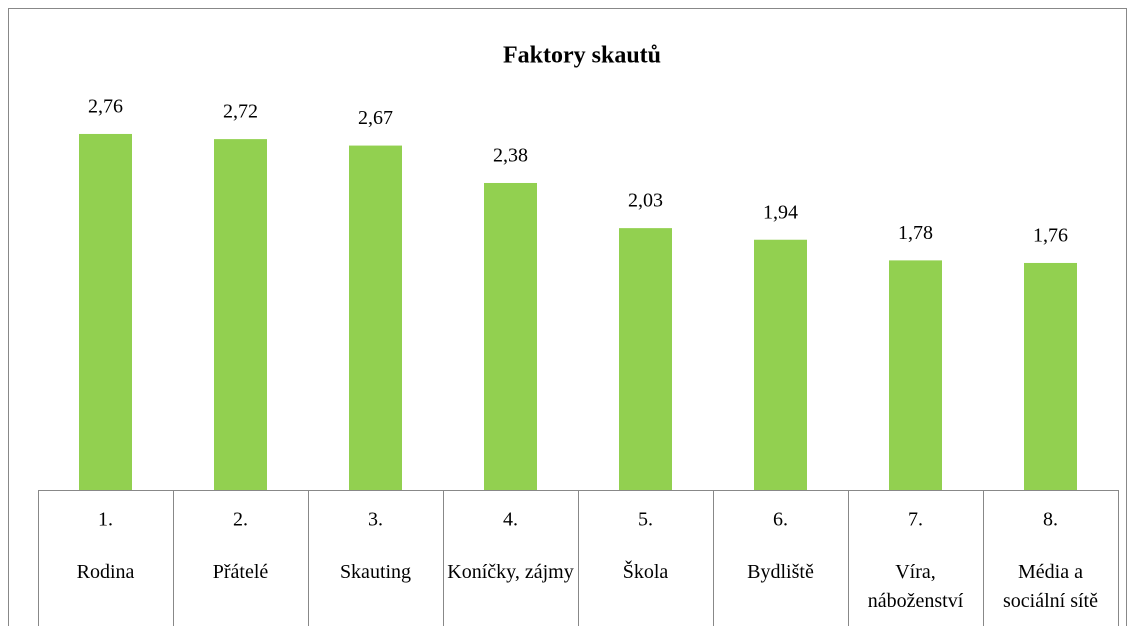 The height and width of the screenshot is (626, 1135). What do you see at coordinates (780, 212) in the screenshot?
I see `data-label: 1,94` at bounding box center [780, 212].